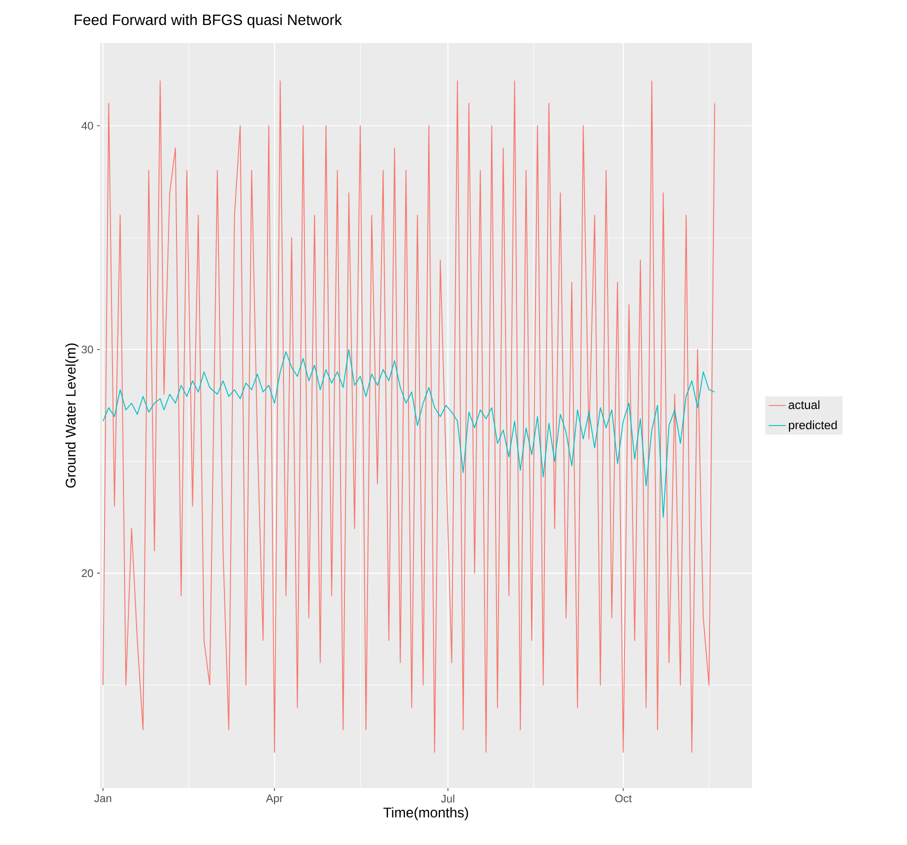 The image size is (907, 845). I want to click on x-tick-label: Apr, so click(274, 799).